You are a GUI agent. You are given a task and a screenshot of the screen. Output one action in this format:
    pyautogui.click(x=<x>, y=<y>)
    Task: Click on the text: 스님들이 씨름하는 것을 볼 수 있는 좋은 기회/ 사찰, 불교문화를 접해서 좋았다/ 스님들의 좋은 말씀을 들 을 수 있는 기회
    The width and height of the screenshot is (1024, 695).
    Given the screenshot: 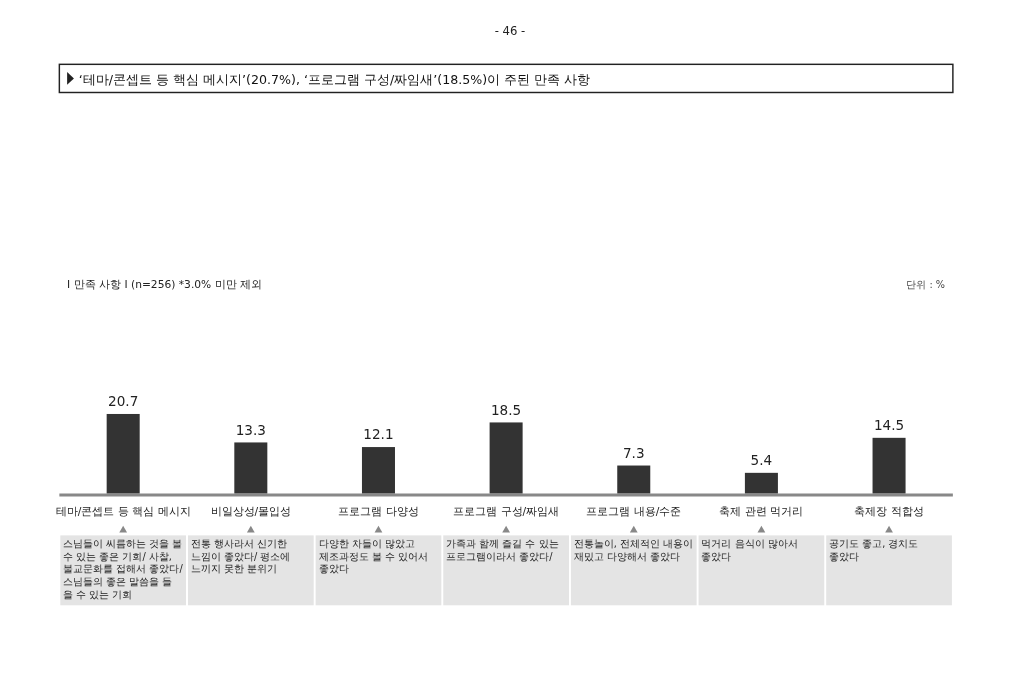 What is the action you would take?
    pyautogui.click(x=123, y=569)
    